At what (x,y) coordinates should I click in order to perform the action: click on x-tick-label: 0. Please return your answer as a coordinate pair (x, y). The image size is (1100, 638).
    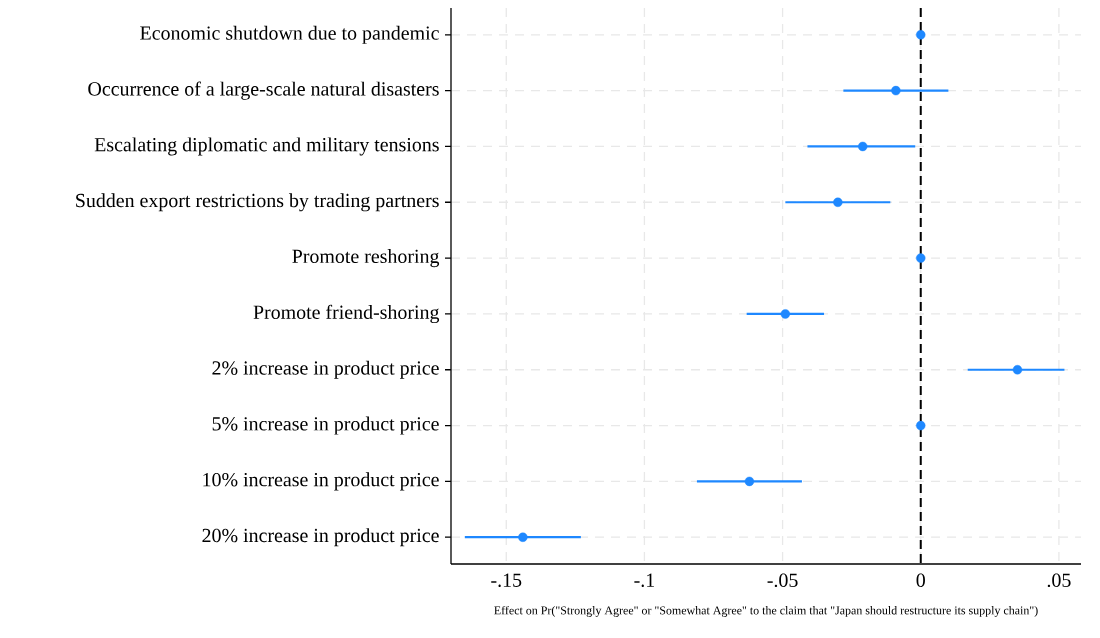
    Looking at the image, I should click on (920, 580).